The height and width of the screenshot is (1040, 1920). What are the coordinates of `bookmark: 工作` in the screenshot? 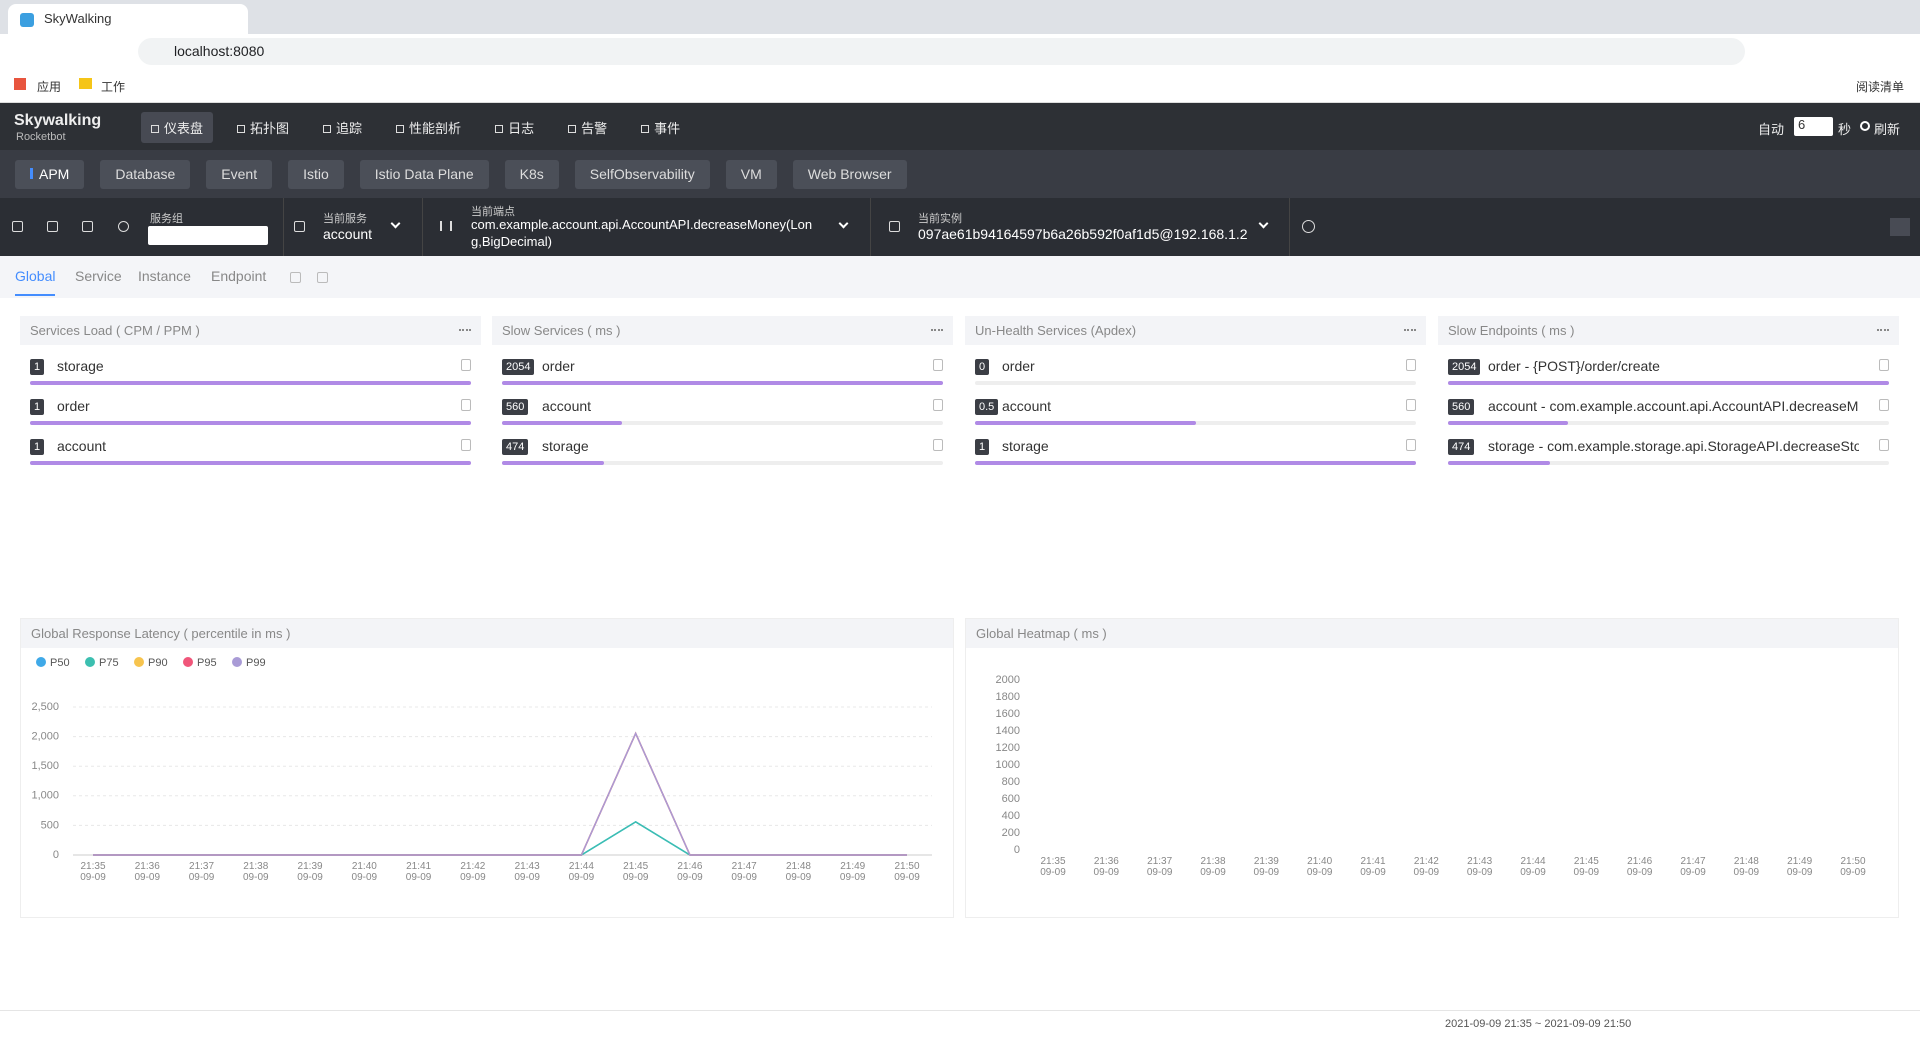 It's located at (113, 87).